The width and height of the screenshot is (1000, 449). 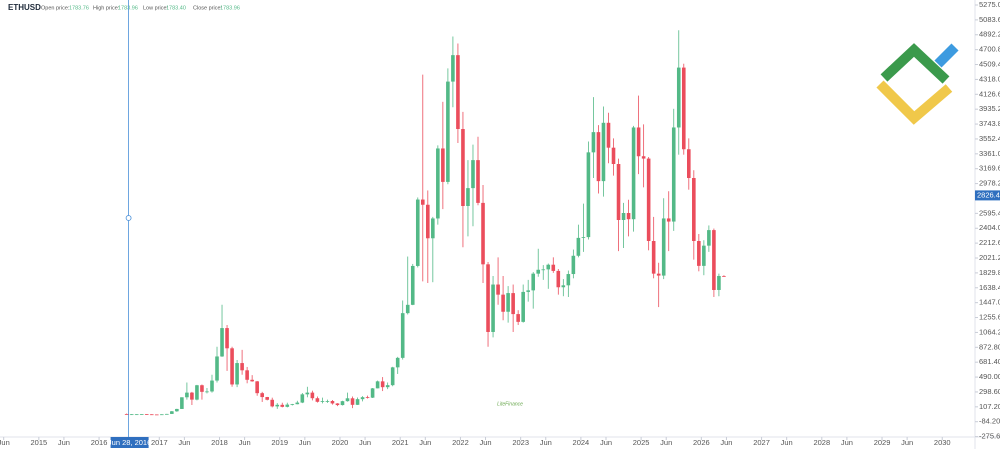 What do you see at coordinates (915, 63) in the screenshot?
I see `logo-green` at bounding box center [915, 63].